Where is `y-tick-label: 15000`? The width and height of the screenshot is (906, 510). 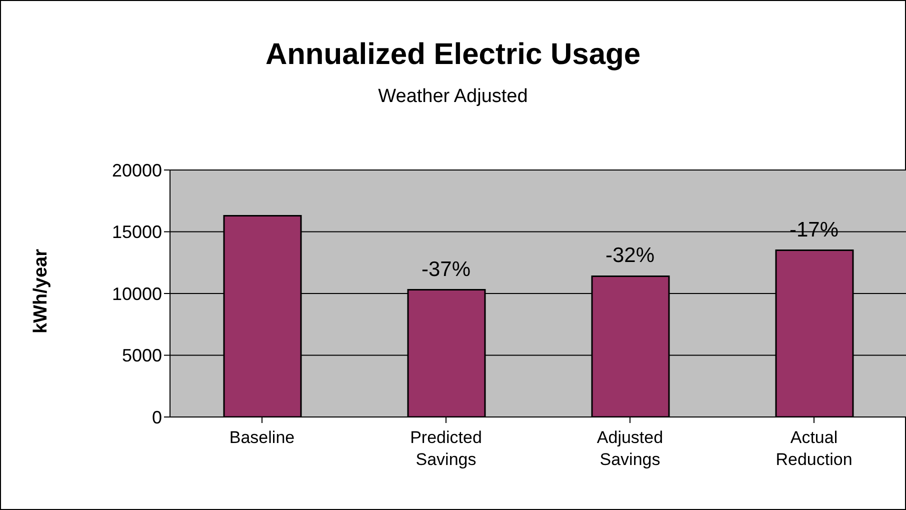
y-tick-label: 15000 is located at coordinates (137, 232).